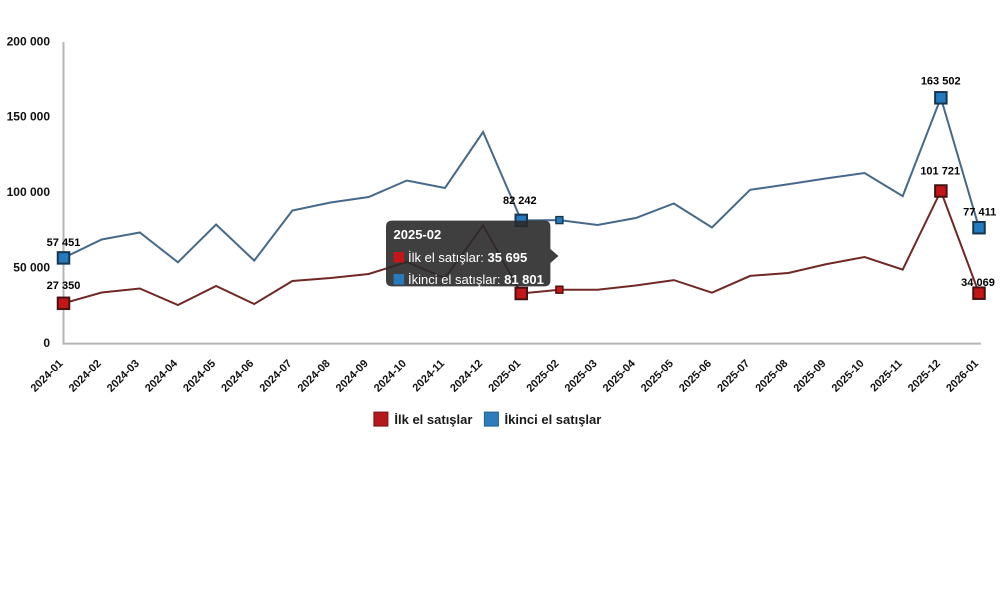 The image size is (1000, 593). I want to click on svg-text: İlk el satışlar, so click(433, 419).